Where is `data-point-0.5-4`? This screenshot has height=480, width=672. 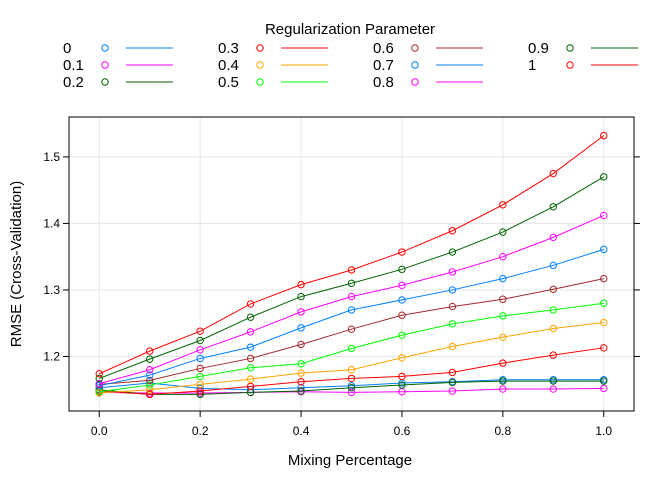
data-point-0.5-4 is located at coordinates (301, 364).